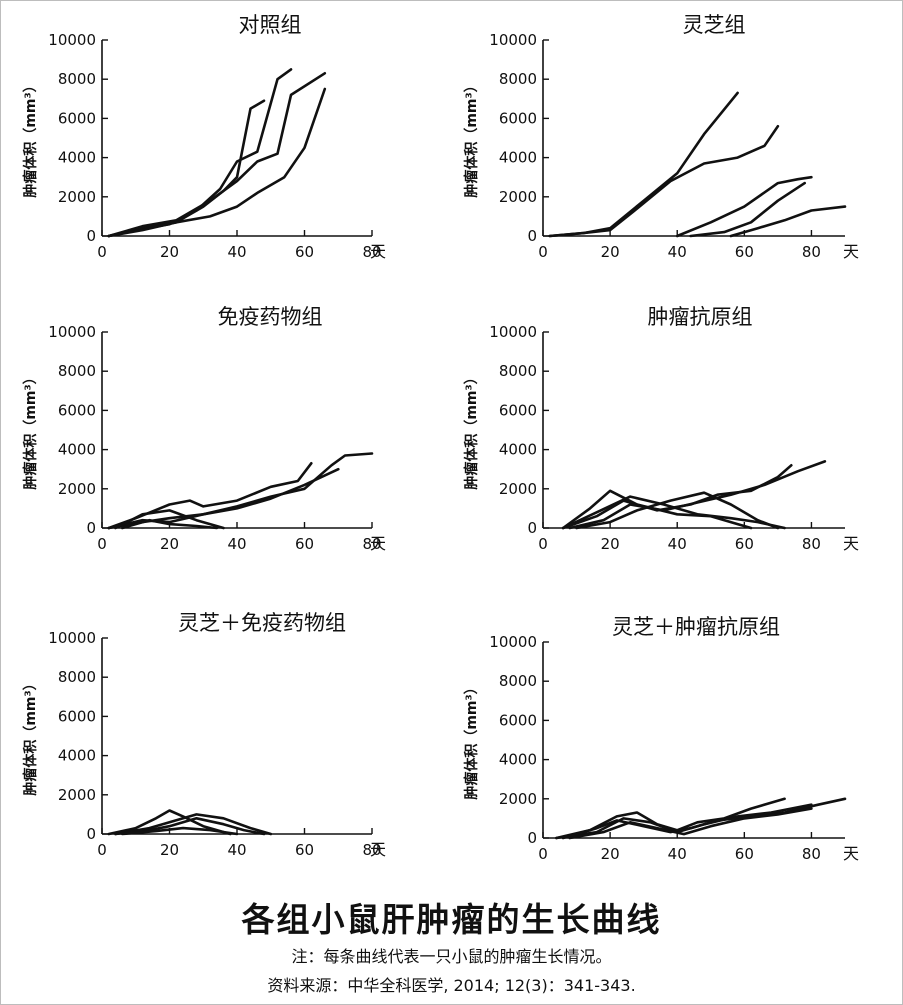 The height and width of the screenshot is (1005, 903). What do you see at coordinates (451, 919) in the screenshot?
I see `figure-title: 各组小鼠肝肿瘤的生长曲线` at bounding box center [451, 919].